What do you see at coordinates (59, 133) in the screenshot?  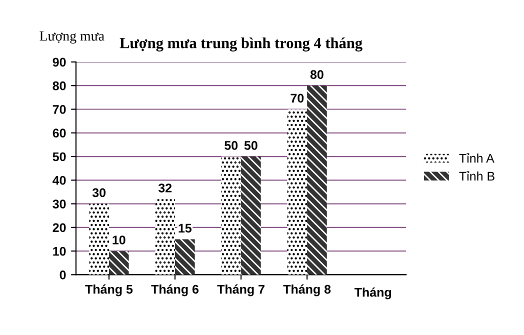 I see `y-tick-label: 60` at bounding box center [59, 133].